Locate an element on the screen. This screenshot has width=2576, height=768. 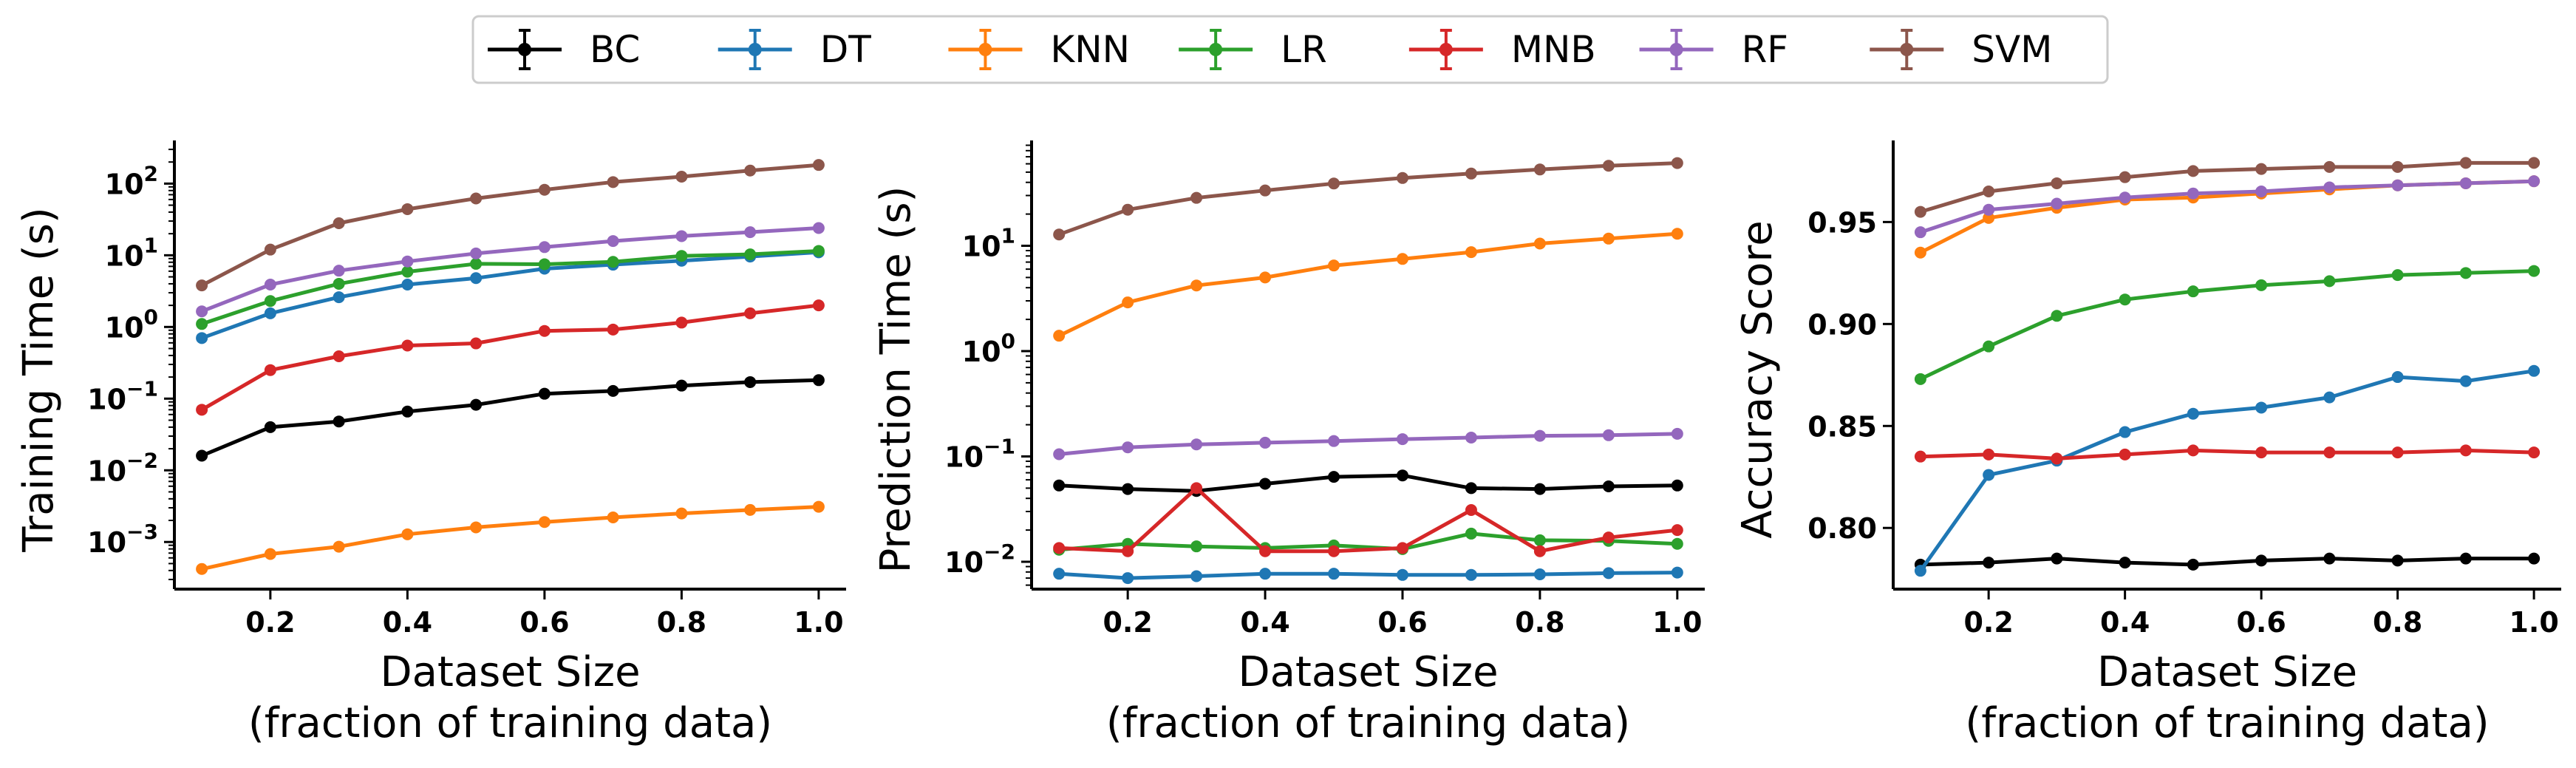
y-axis-label: Prediction Time (s) is located at coordinates (896, 380).